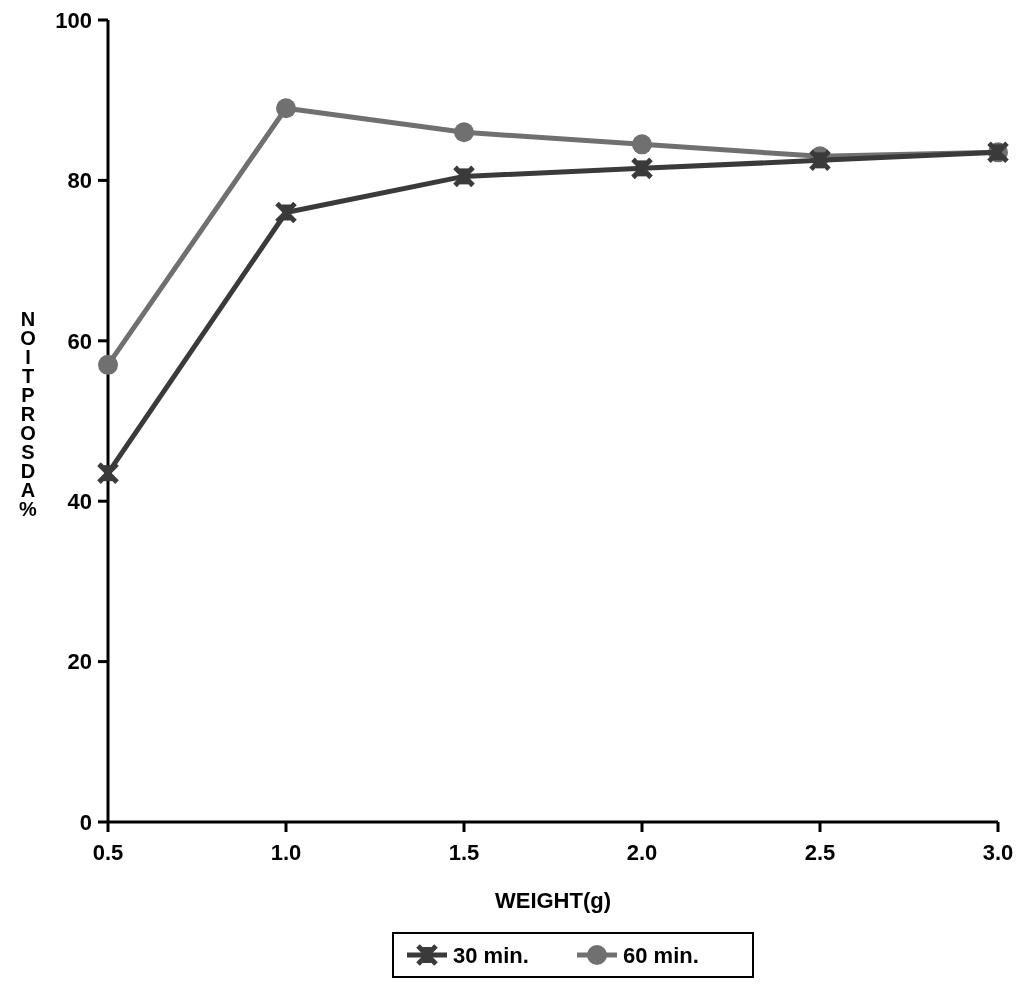 Image resolution: width=1033 pixels, height=1003 pixels. What do you see at coordinates (464, 852) in the screenshot?
I see `x-tick-label: 1.5` at bounding box center [464, 852].